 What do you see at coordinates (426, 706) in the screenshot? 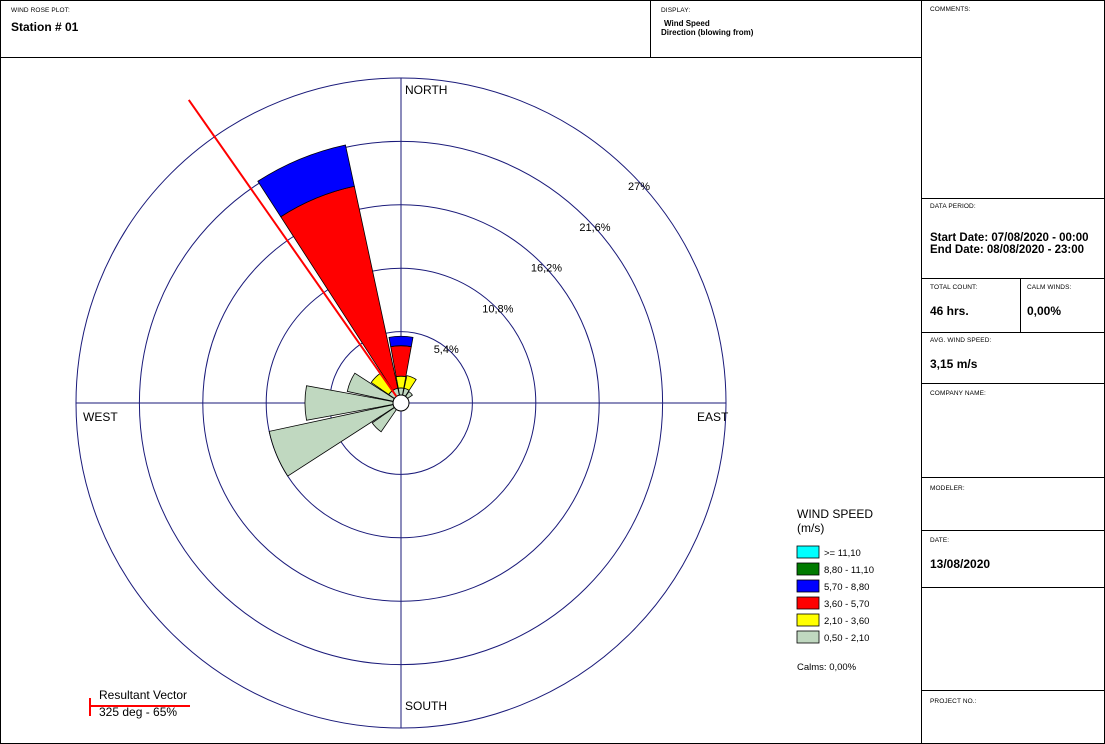
I see `south-label: SOUTH` at bounding box center [426, 706].